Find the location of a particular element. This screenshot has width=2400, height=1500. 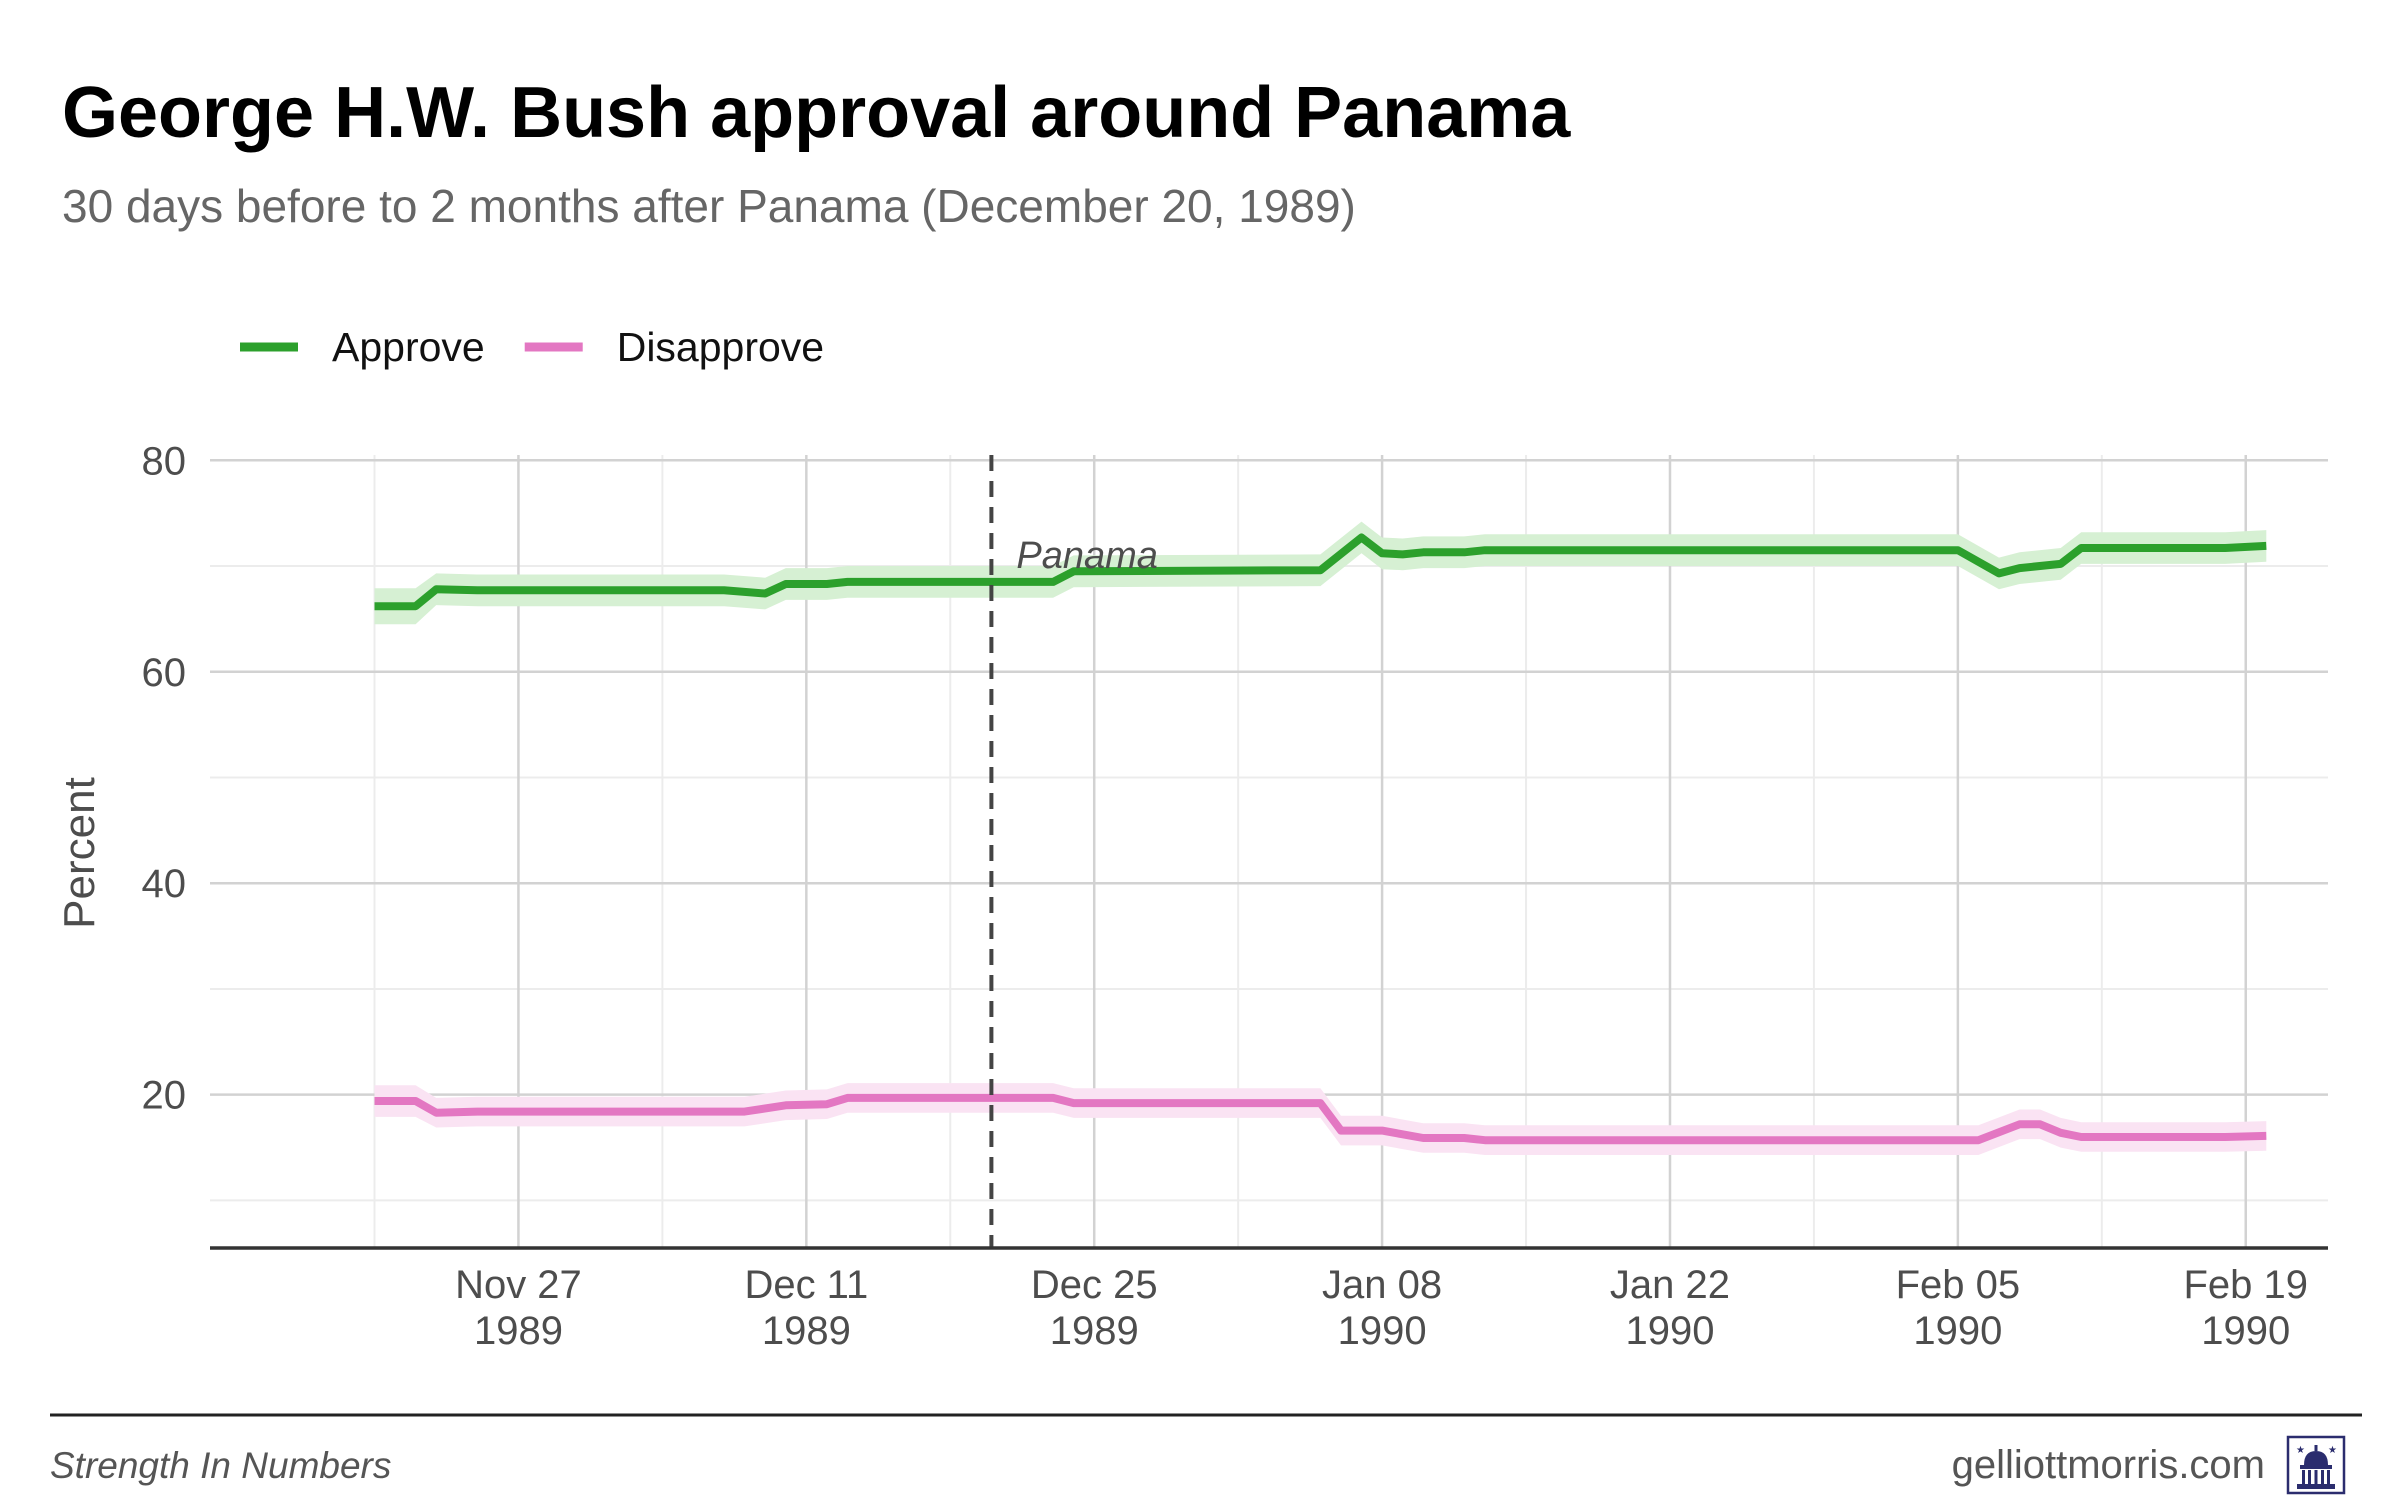

approve-line is located at coordinates (1320, 572).